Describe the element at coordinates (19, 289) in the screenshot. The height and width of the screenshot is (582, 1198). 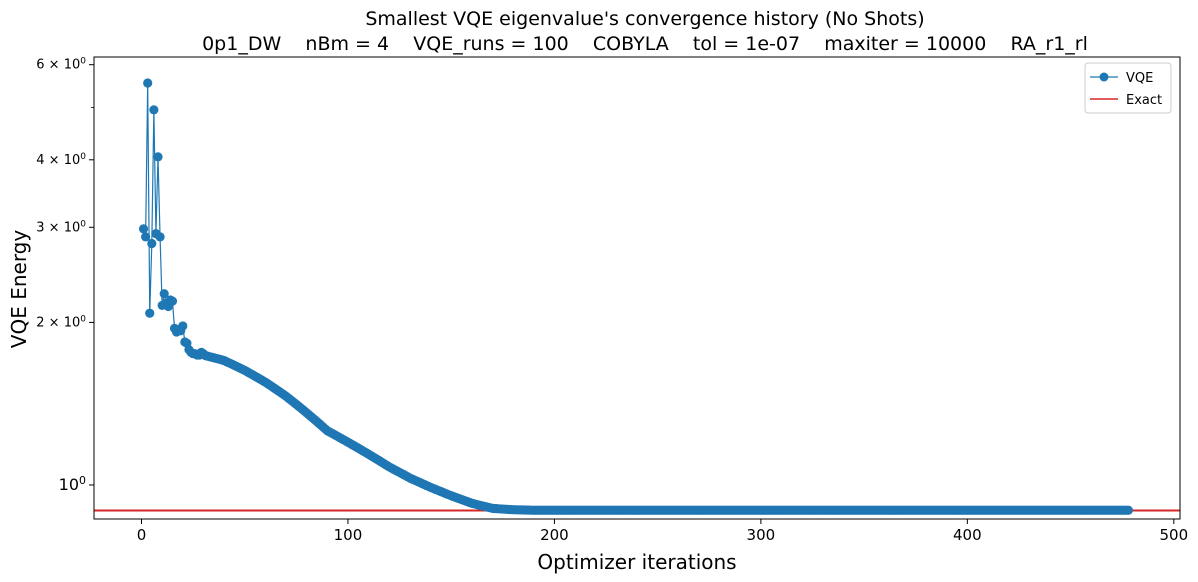
I see `y-axis-label: VQE Energy` at that location.